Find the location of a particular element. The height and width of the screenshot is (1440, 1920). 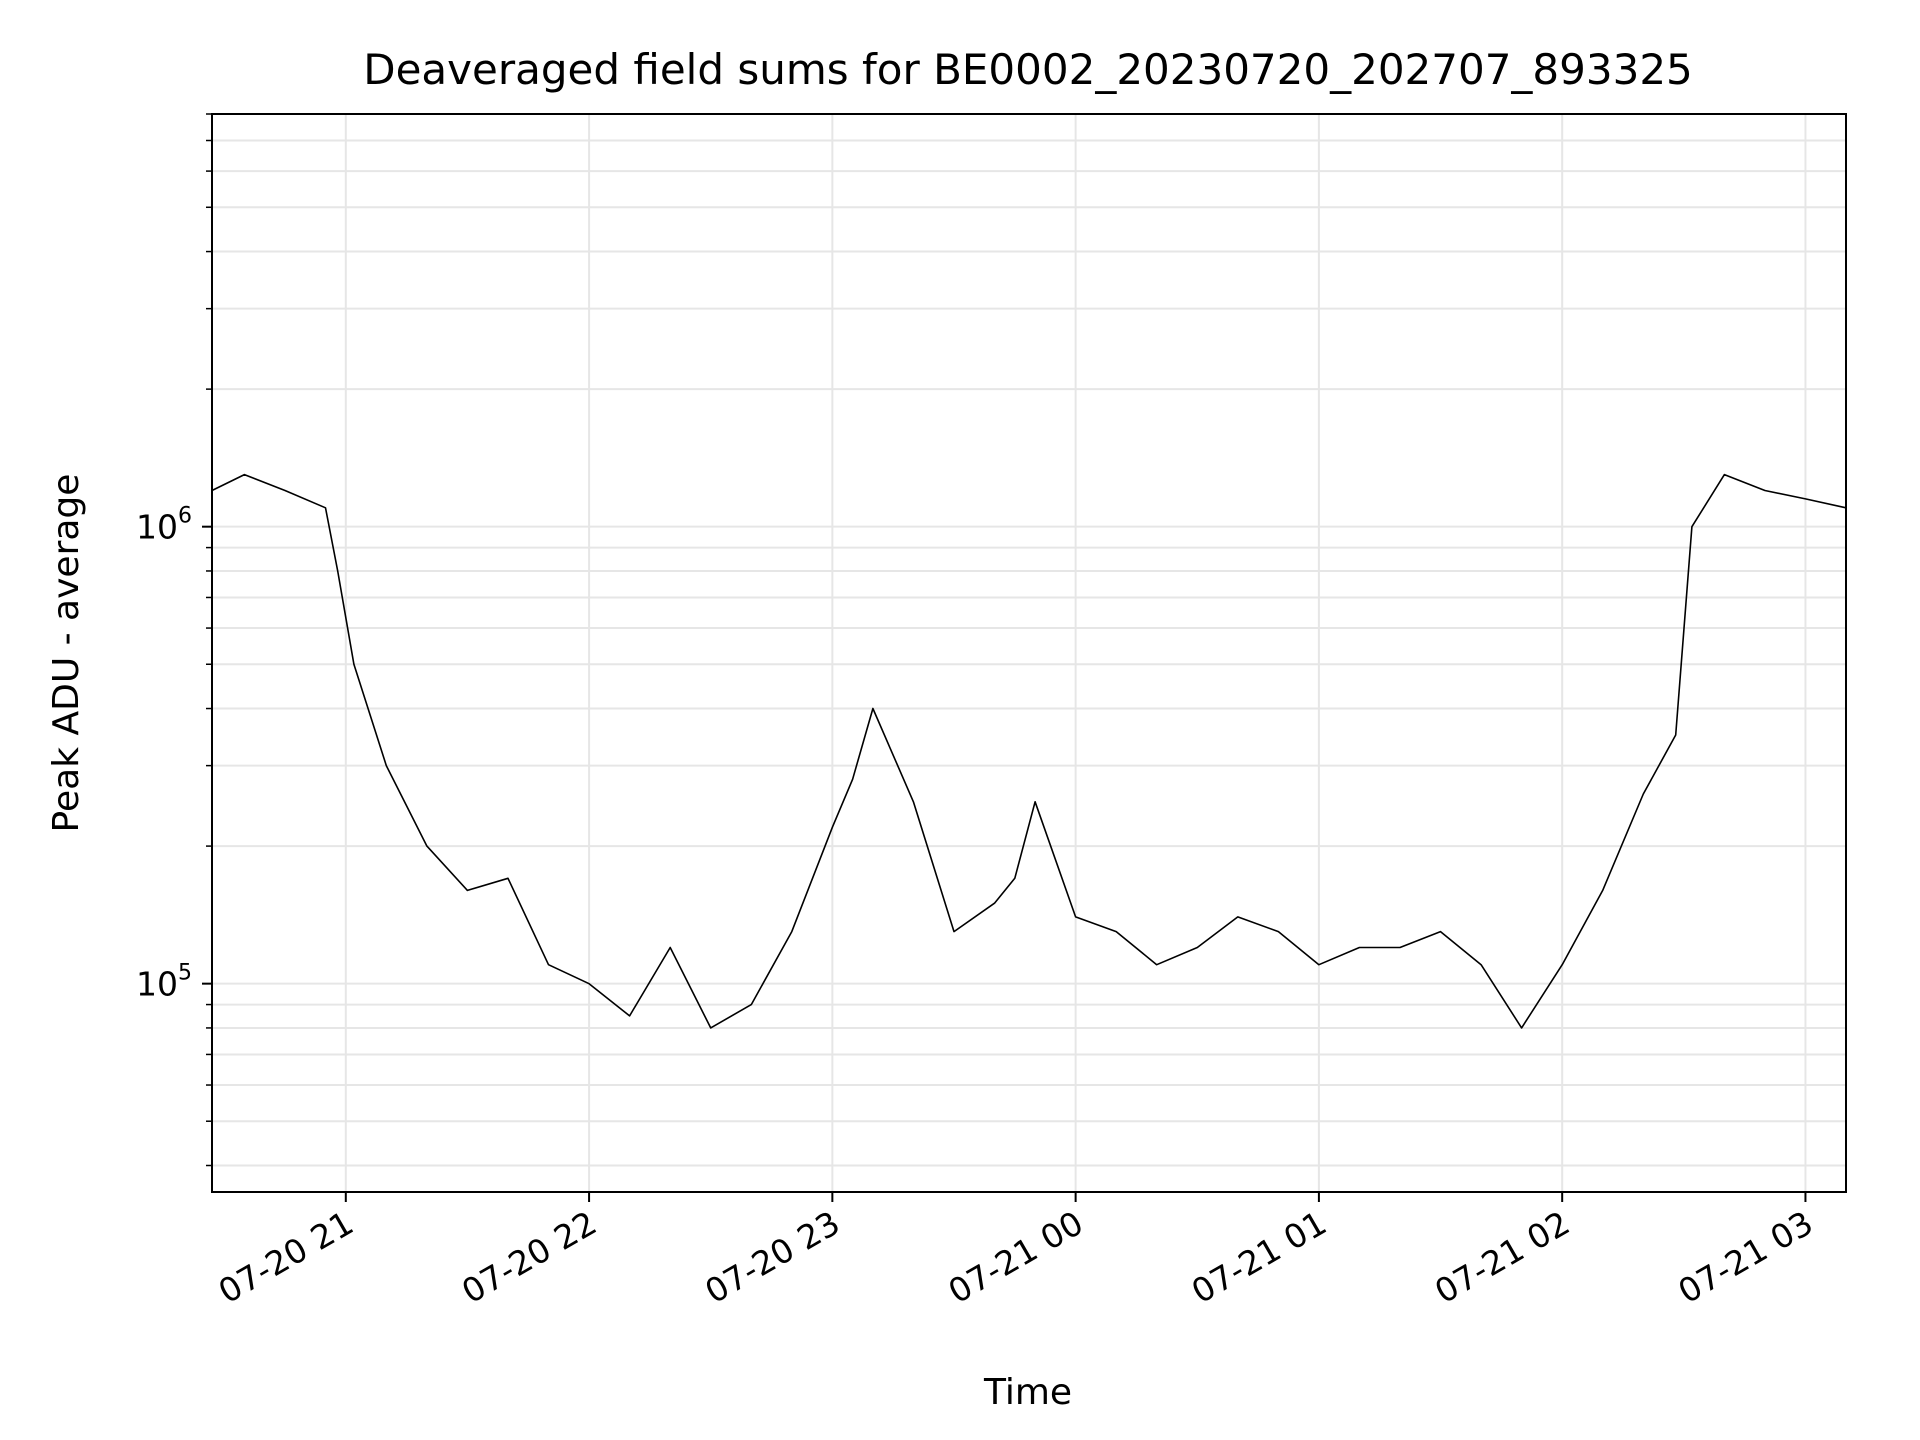

y-axis-label: Peak ADU - average is located at coordinates (66, 653).